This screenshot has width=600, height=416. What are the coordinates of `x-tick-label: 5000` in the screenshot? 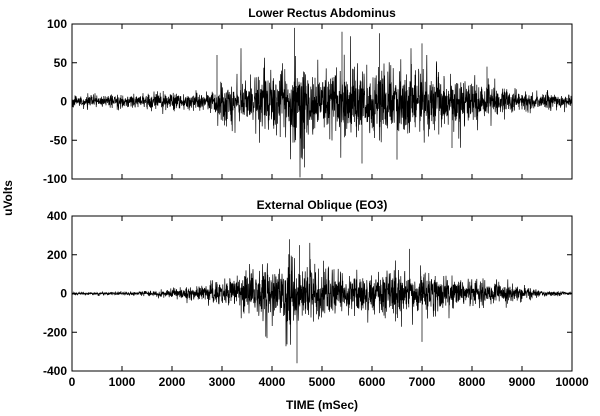 It's located at (322, 382).